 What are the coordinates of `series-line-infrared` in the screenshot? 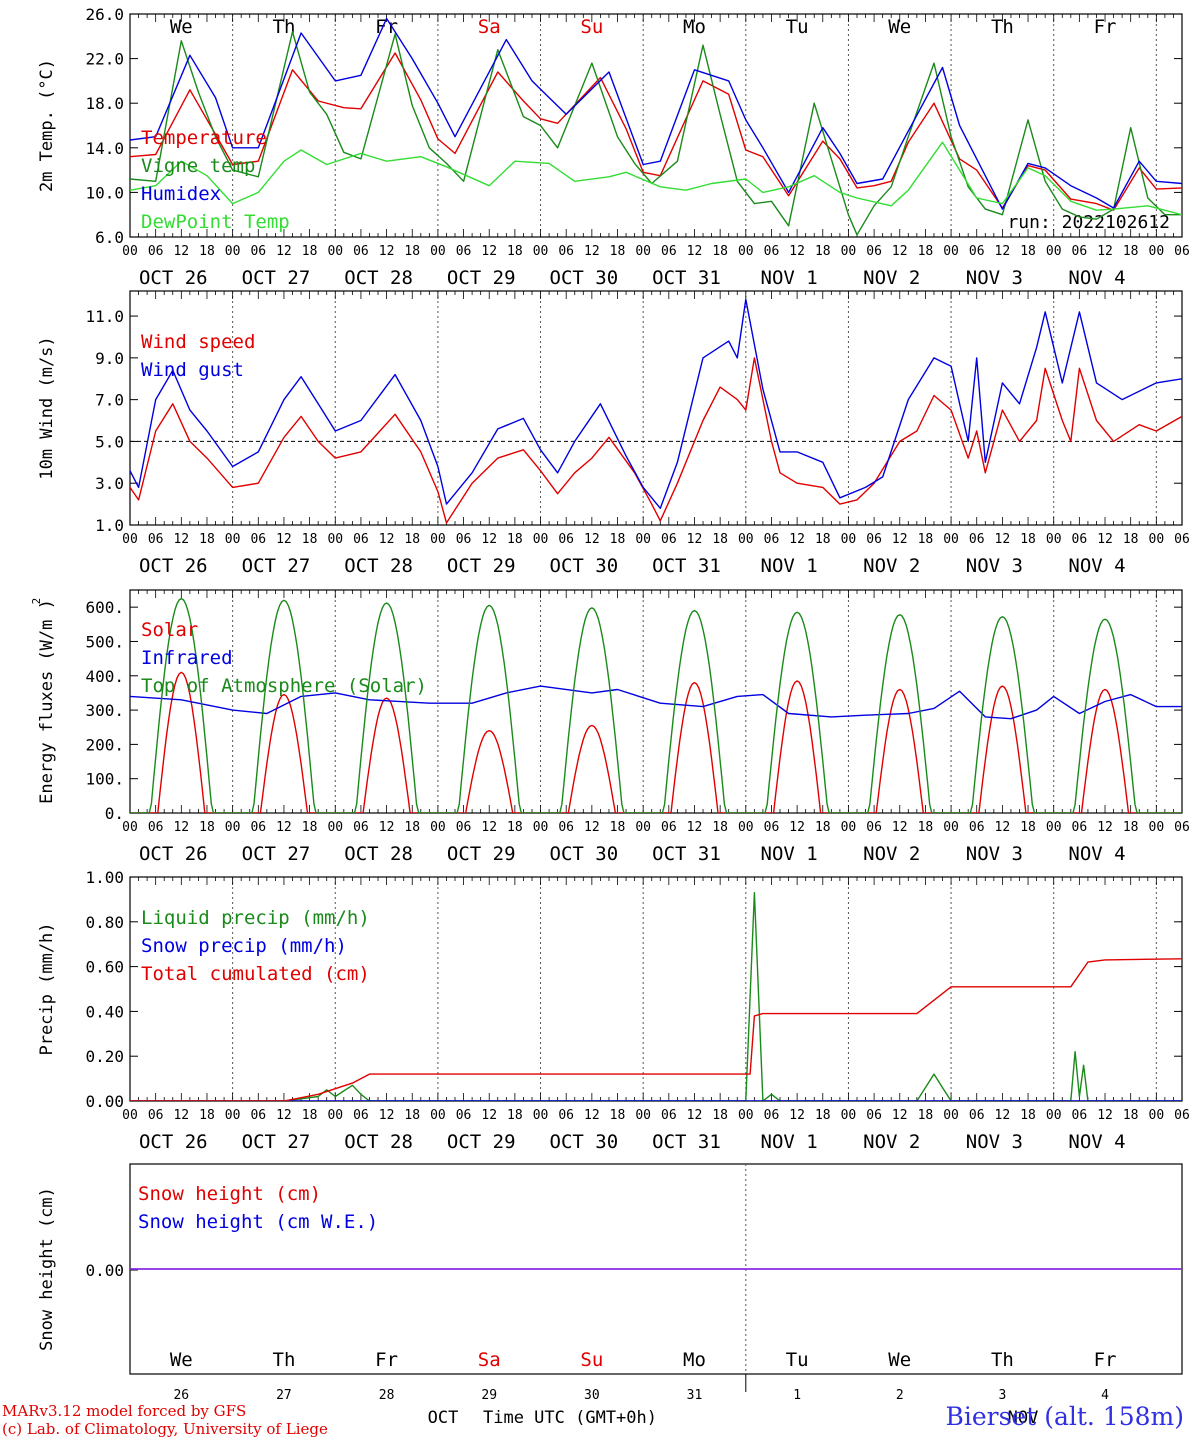 It's located at (656, 702).